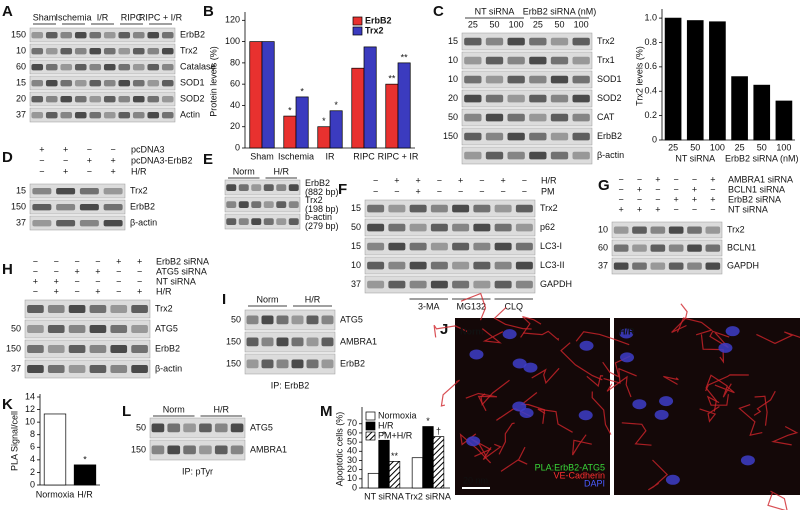 The width and height of the screenshot is (800, 510). Describe the element at coordinates (208, 159) in the screenshot. I see `panel-letter: E` at that location.